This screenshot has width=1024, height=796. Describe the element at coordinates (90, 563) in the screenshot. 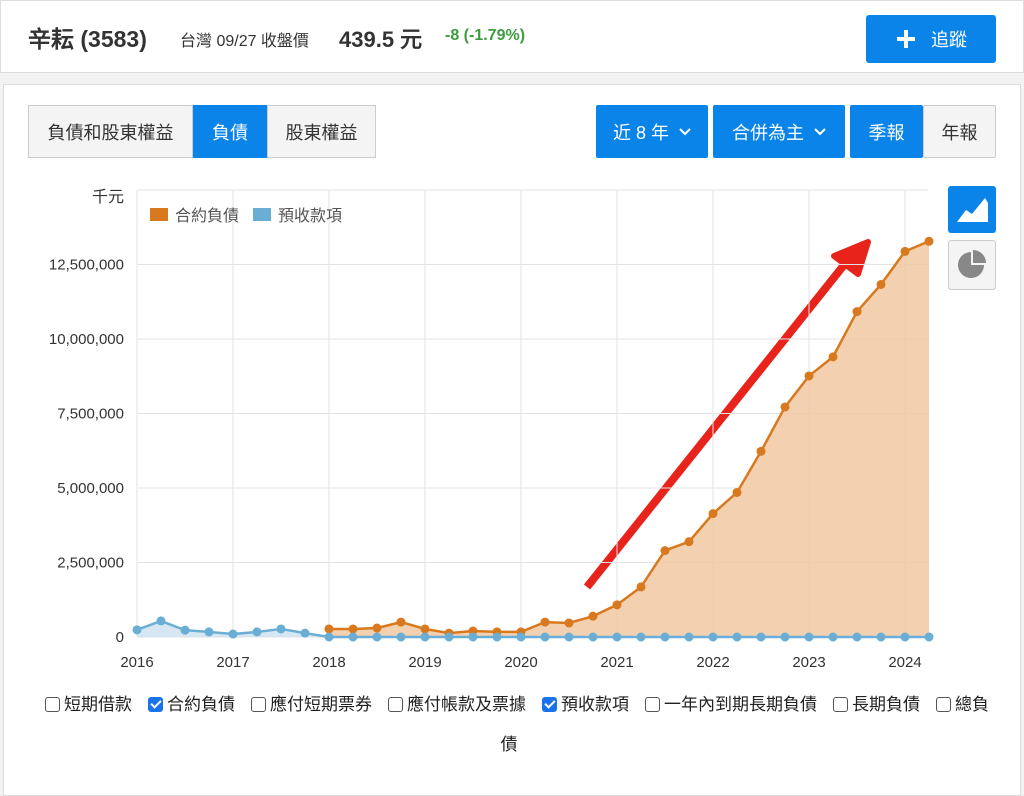

I see `y-tick-label: 2,500,000` at that location.